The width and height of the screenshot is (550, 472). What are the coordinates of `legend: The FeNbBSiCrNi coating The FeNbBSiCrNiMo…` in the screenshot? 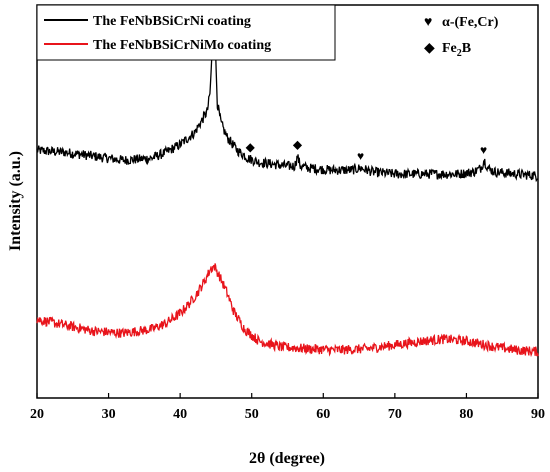 It's located at (186, 32).